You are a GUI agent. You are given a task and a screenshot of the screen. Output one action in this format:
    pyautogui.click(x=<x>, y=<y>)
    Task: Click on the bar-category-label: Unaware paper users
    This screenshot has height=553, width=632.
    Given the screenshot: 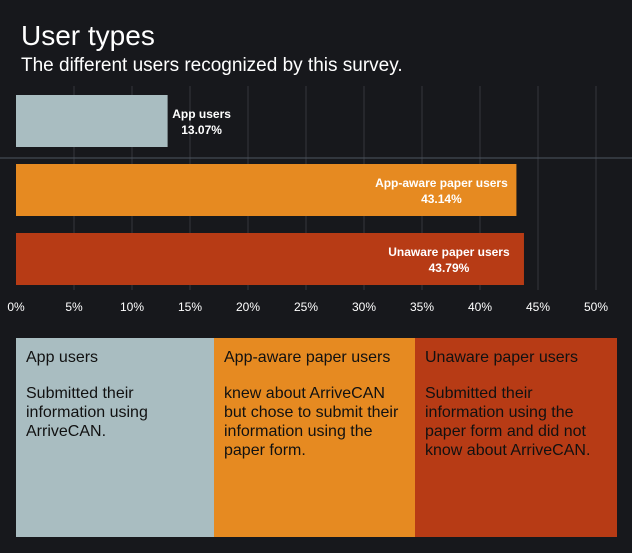 What is the action you would take?
    pyautogui.click(x=449, y=252)
    